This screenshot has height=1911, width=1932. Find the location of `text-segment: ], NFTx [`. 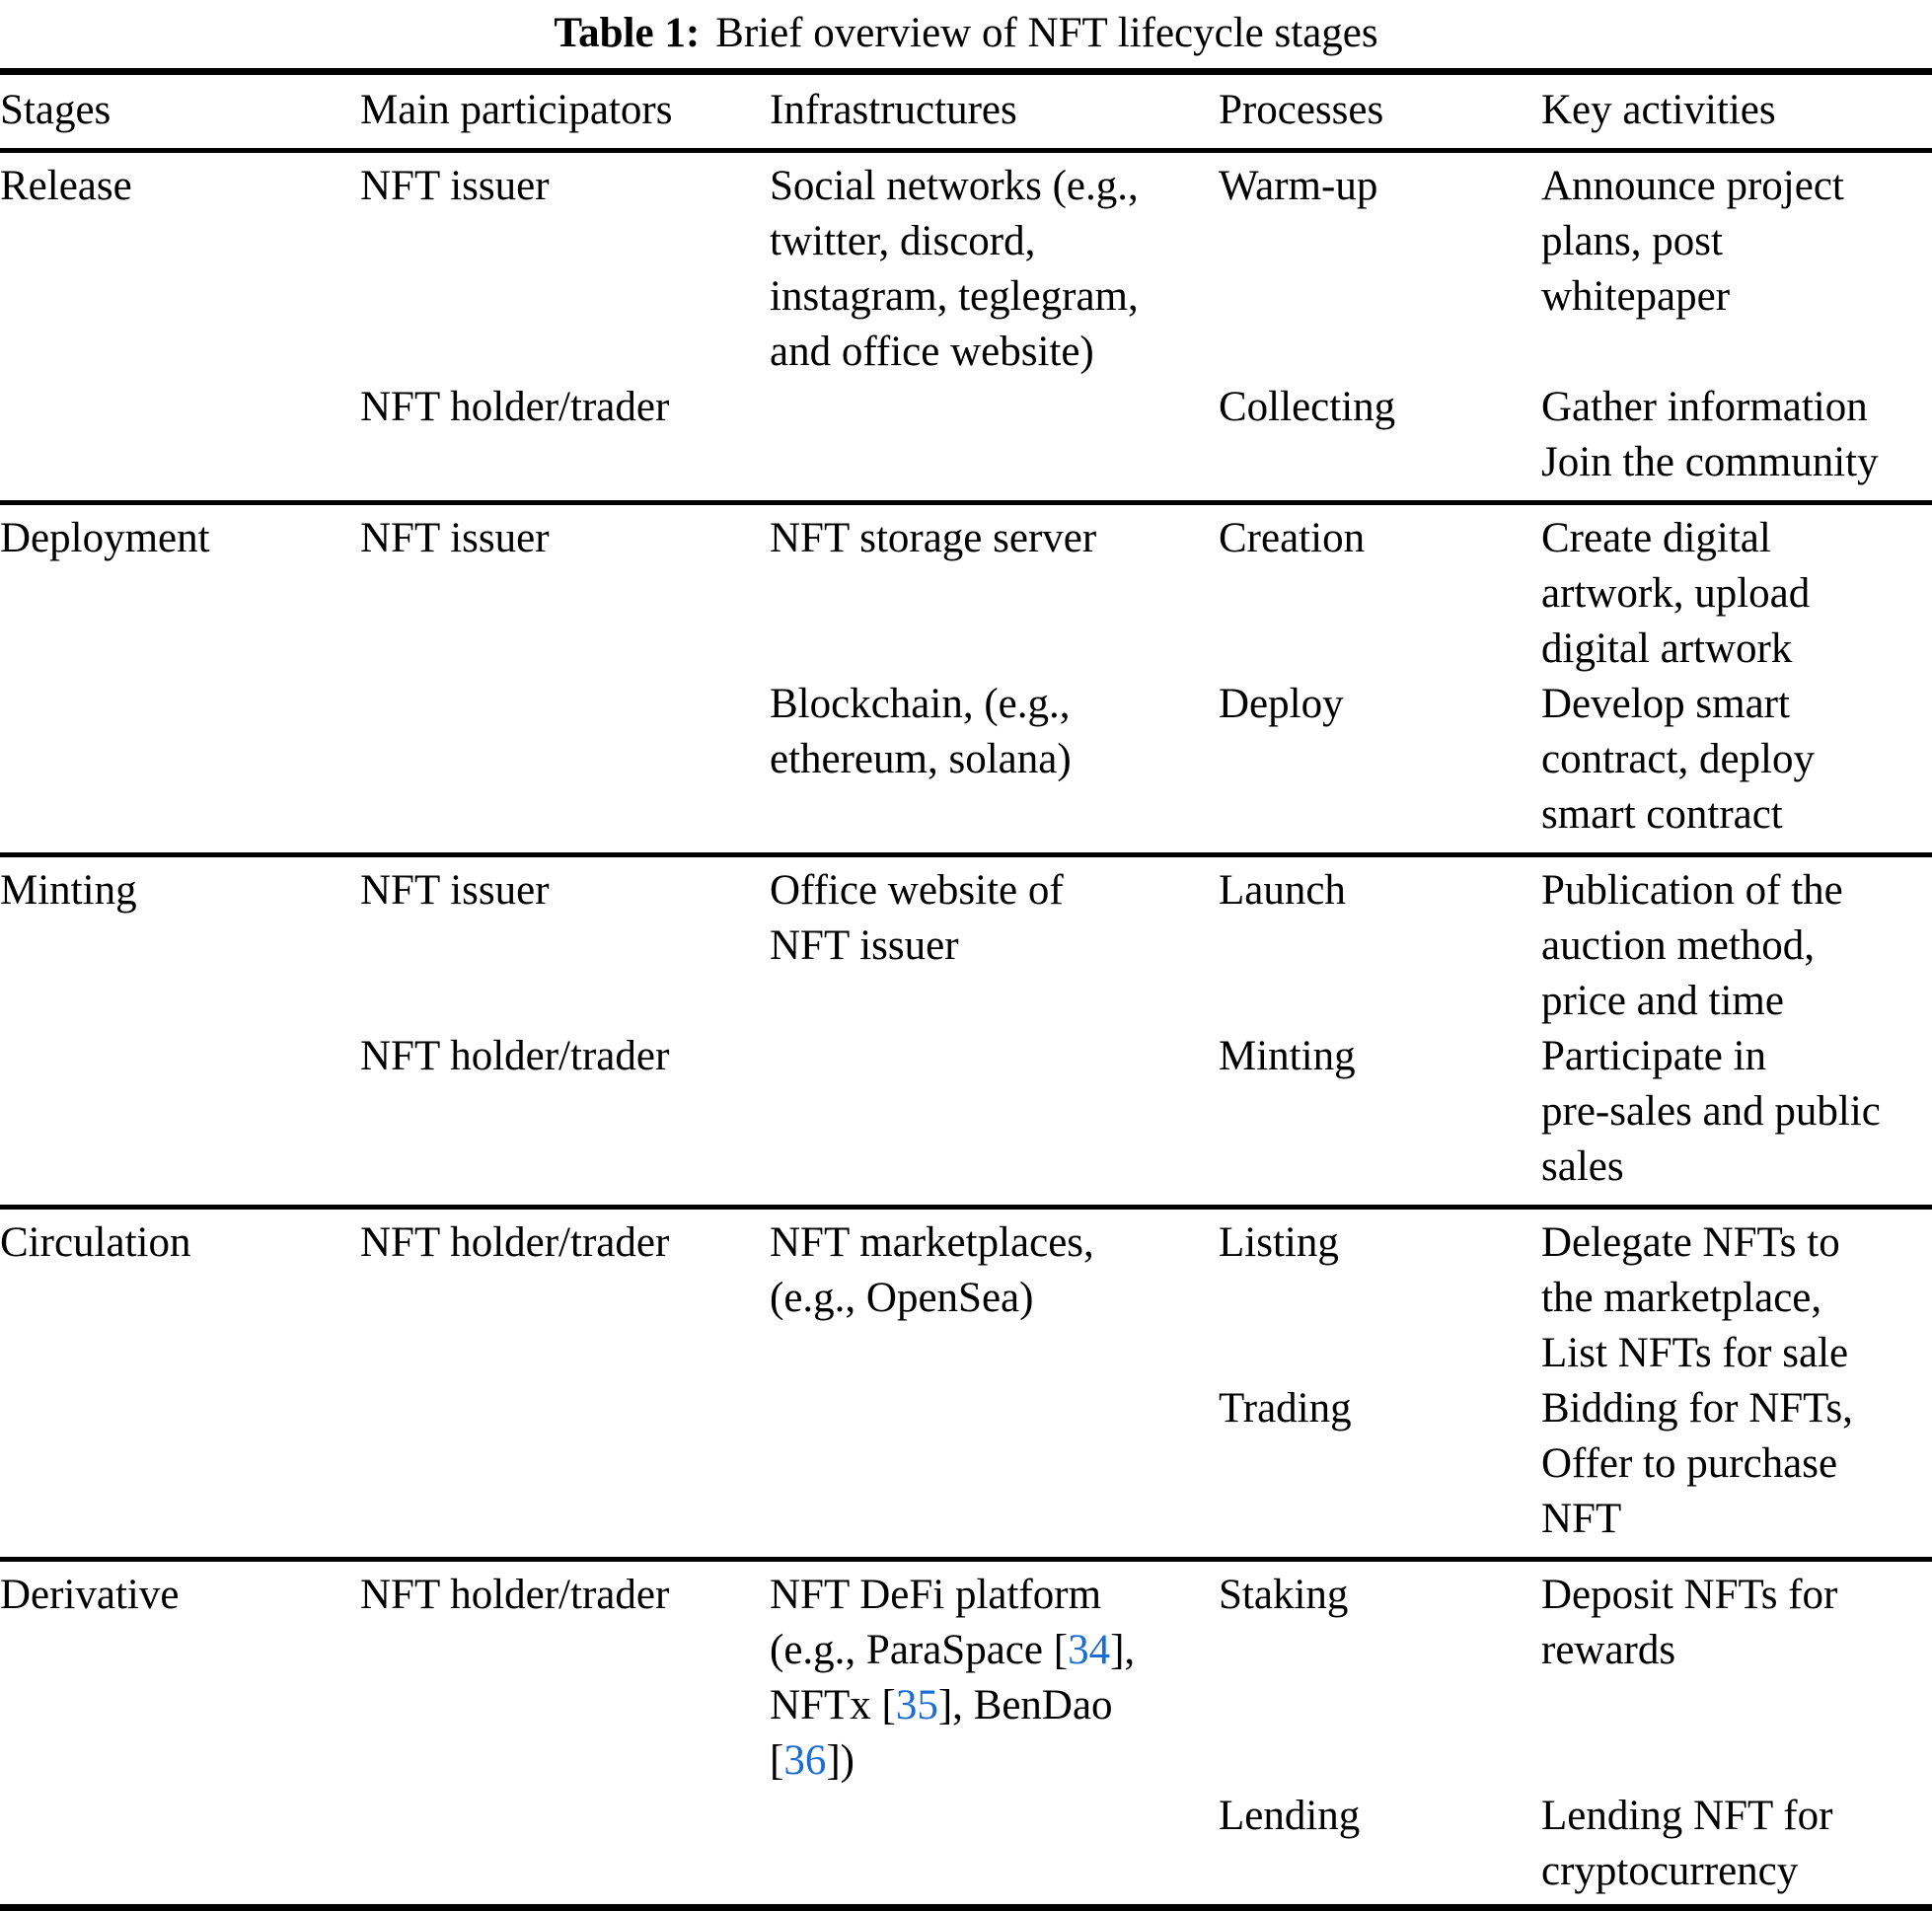

text-segment: ], NFTx [ is located at coordinates (953, 1677).